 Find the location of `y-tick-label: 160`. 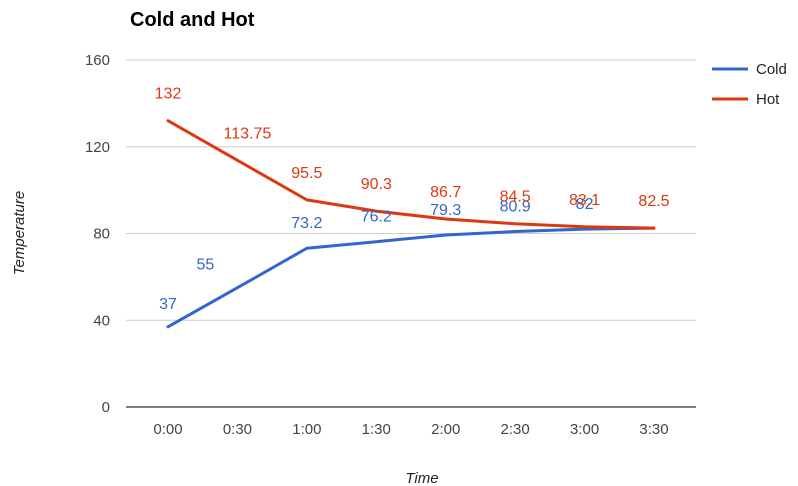

y-tick-label: 160 is located at coordinates (97, 60).